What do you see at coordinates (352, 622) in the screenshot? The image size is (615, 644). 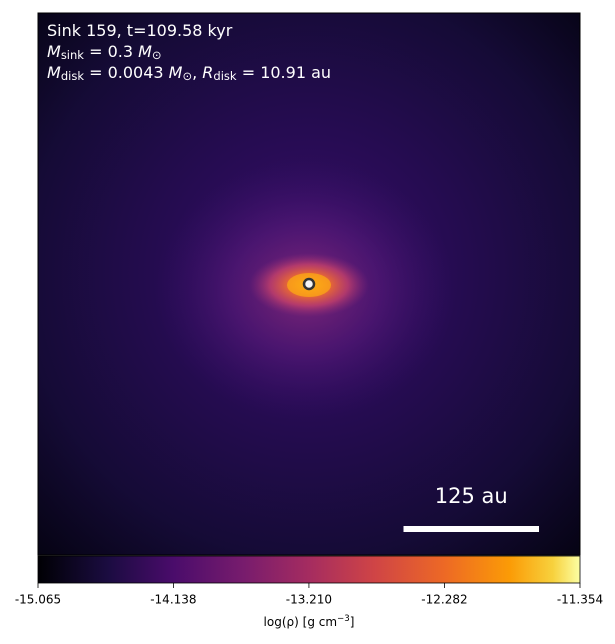 I see `text-part: ]` at bounding box center [352, 622].